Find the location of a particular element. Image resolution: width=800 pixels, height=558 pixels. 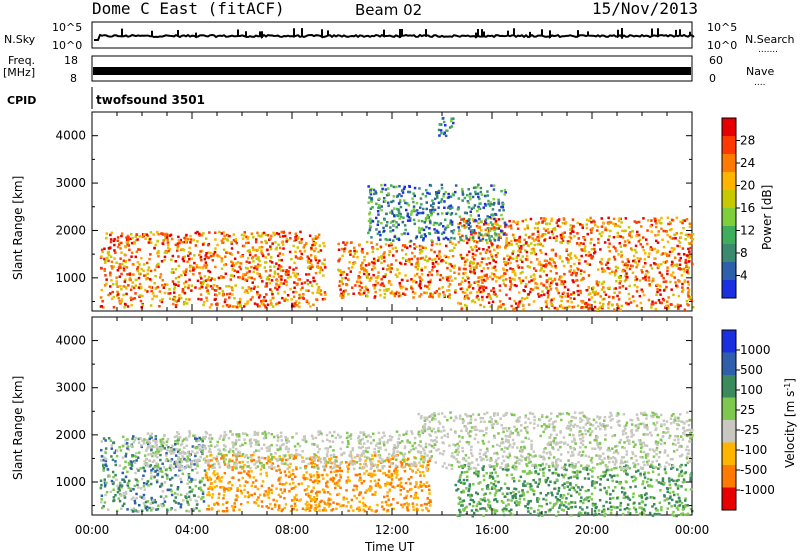

y-tick-label: 3000 is located at coordinates (70, 183).